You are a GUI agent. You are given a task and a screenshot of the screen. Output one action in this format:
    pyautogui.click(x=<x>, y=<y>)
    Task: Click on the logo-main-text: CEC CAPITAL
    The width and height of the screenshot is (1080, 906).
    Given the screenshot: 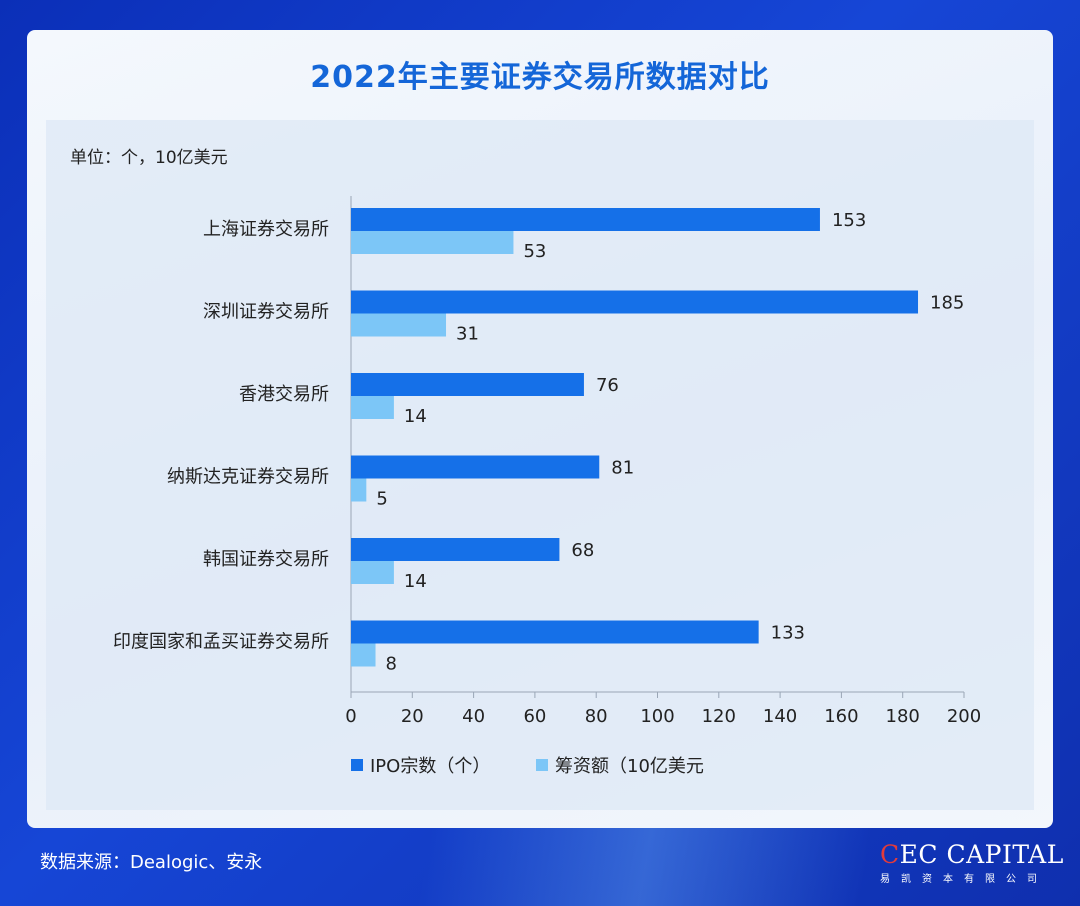 What is the action you would take?
    pyautogui.click(x=971, y=854)
    